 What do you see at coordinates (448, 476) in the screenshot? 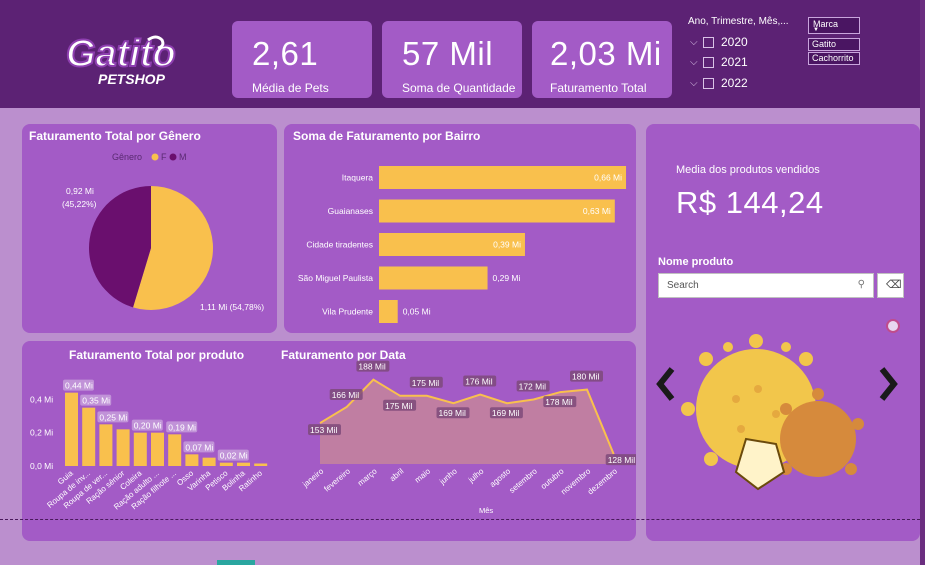
I see `x-tick-label: junho` at bounding box center [448, 476].